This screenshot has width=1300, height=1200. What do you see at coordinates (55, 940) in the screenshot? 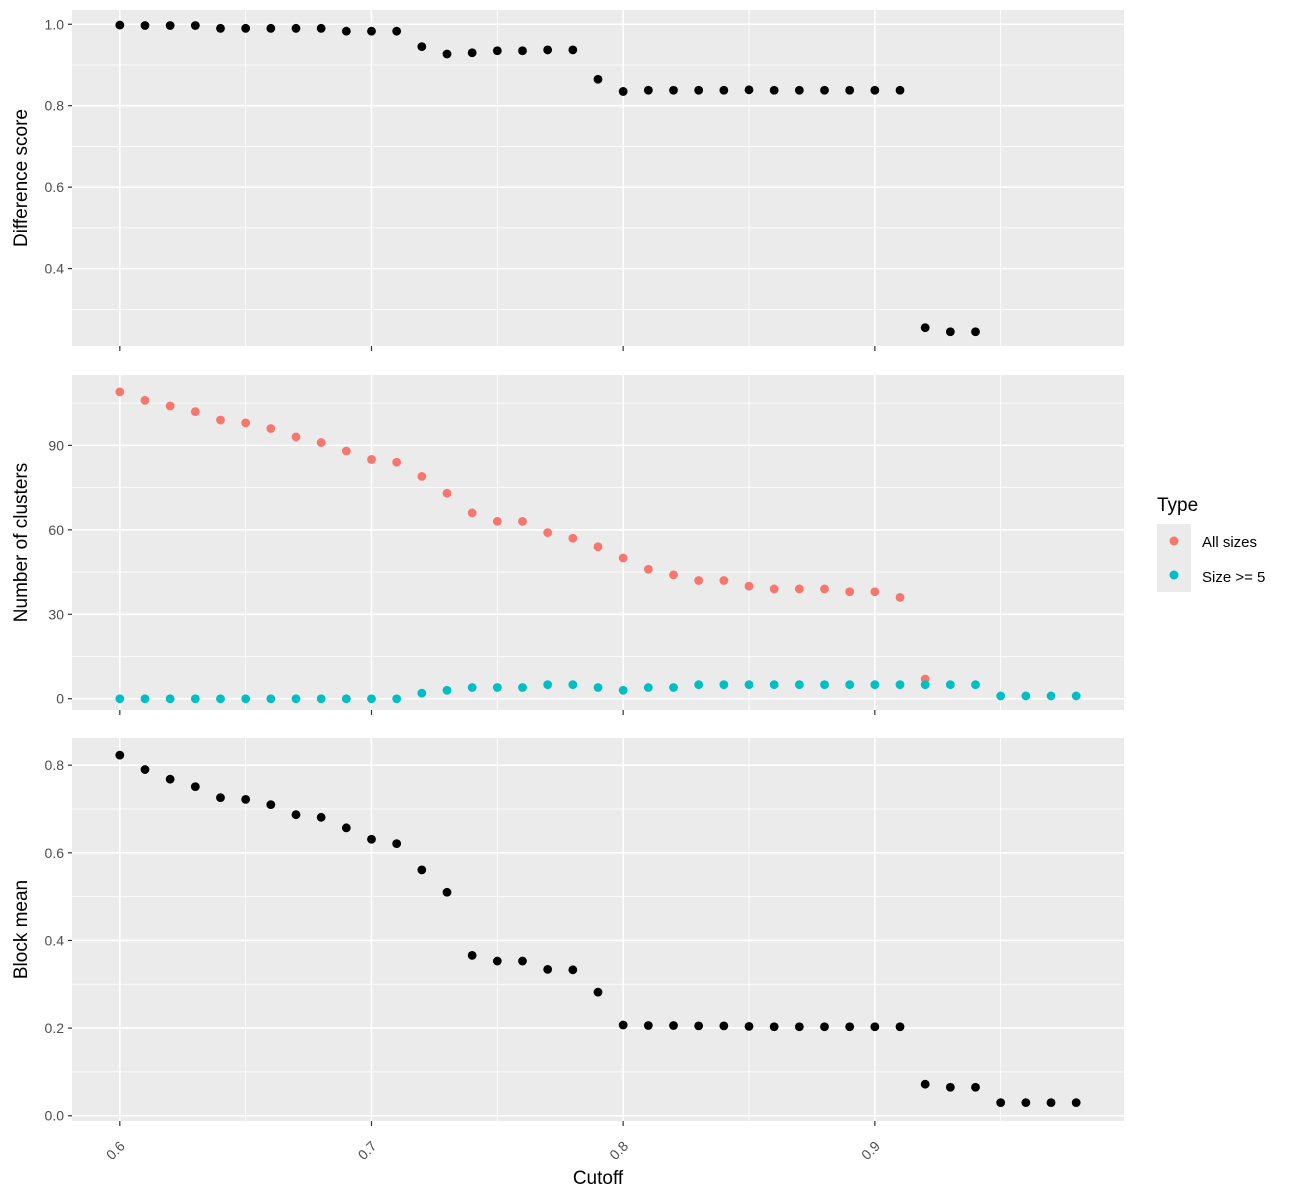
I see `y-tick-label: 0.4` at bounding box center [55, 940].